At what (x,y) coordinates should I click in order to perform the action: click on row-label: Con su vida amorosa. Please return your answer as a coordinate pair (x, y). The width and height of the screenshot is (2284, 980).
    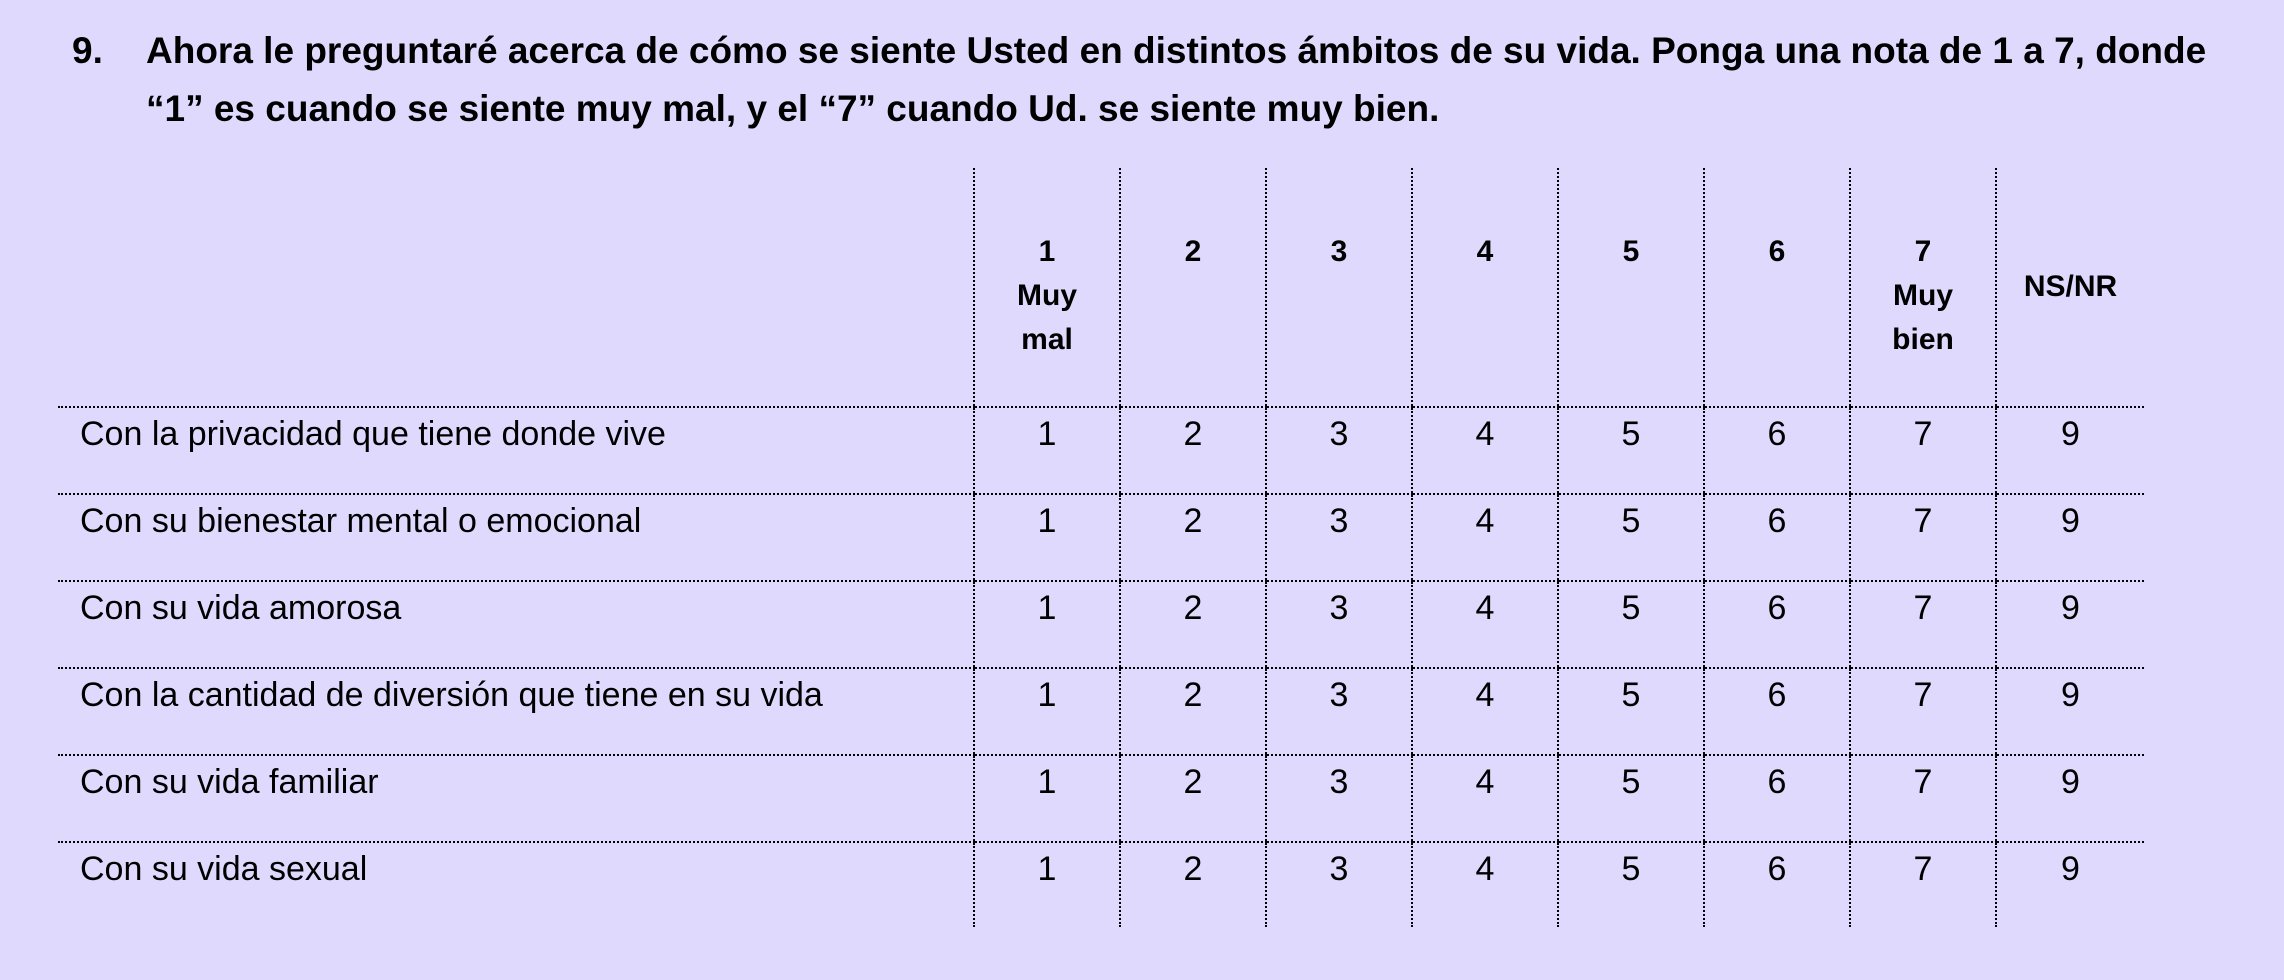
    Looking at the image, I should click on (516, 625).